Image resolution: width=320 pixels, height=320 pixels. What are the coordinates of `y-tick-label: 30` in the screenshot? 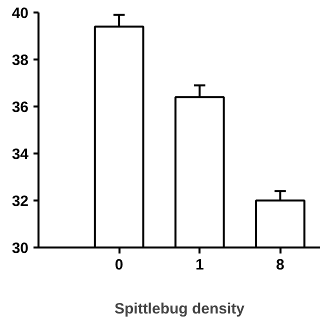 It's located at (20, 248).